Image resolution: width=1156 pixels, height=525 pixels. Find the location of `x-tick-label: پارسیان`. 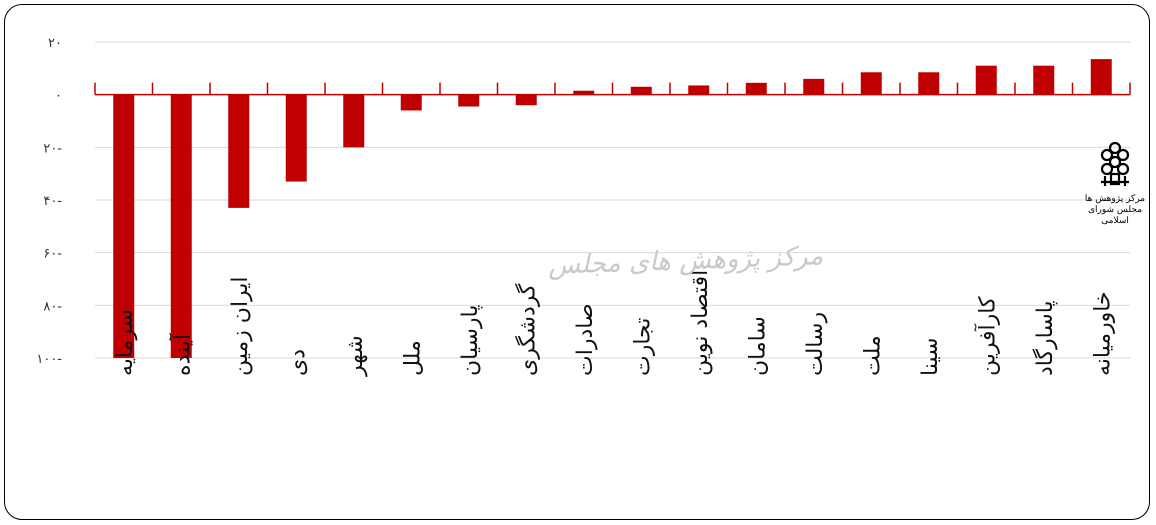

x-tick-label: پارسیان is located at coordinates (470, 340).